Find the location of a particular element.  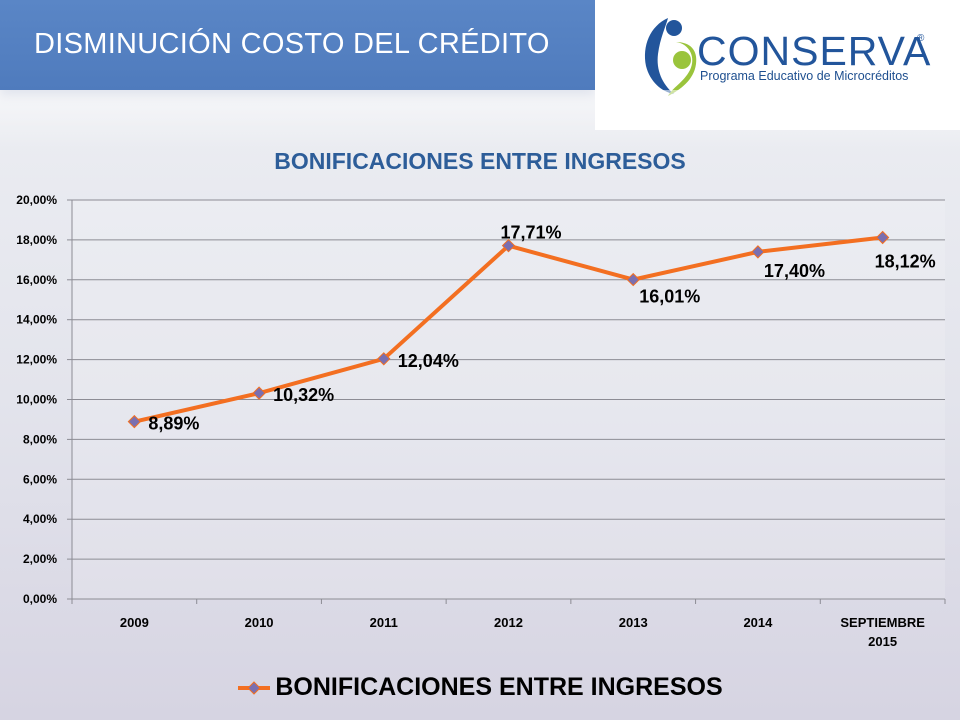

data-label: 18,12% is located at coordinates (905, 262).